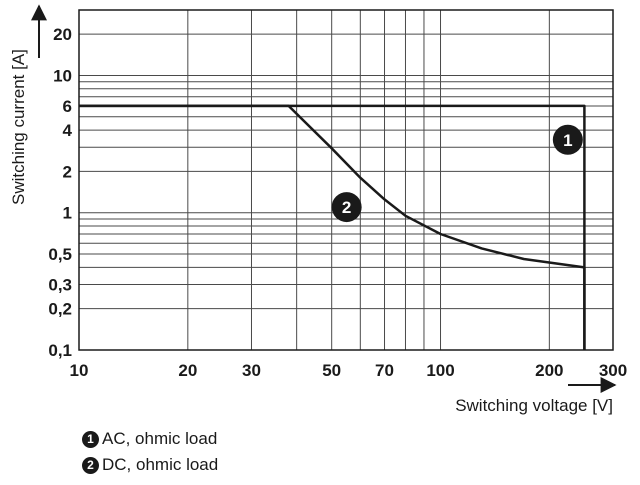  I want to click on series-marker-label-1: 1, so click(567, 140).